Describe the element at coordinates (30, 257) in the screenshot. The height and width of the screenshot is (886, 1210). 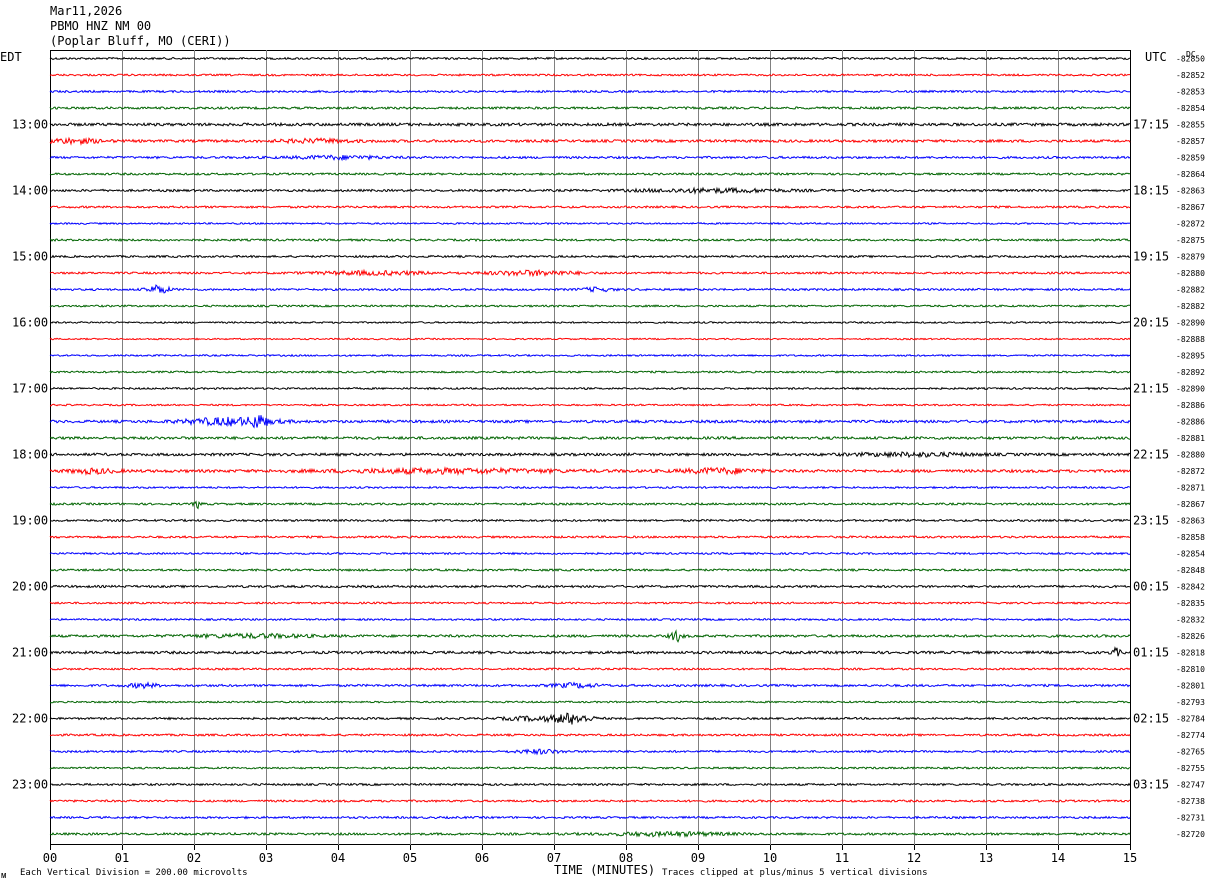
I see `edt-hour-label: 15:00` at that location.